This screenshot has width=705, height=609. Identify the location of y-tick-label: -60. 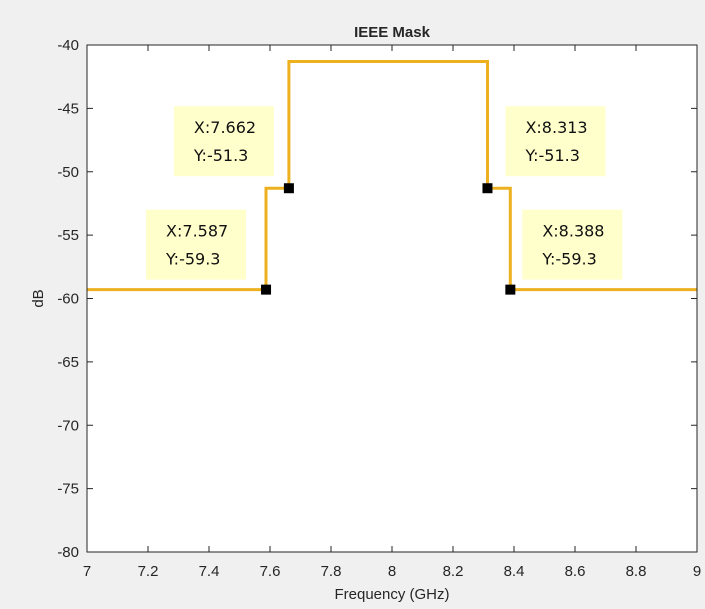
(68, 299).